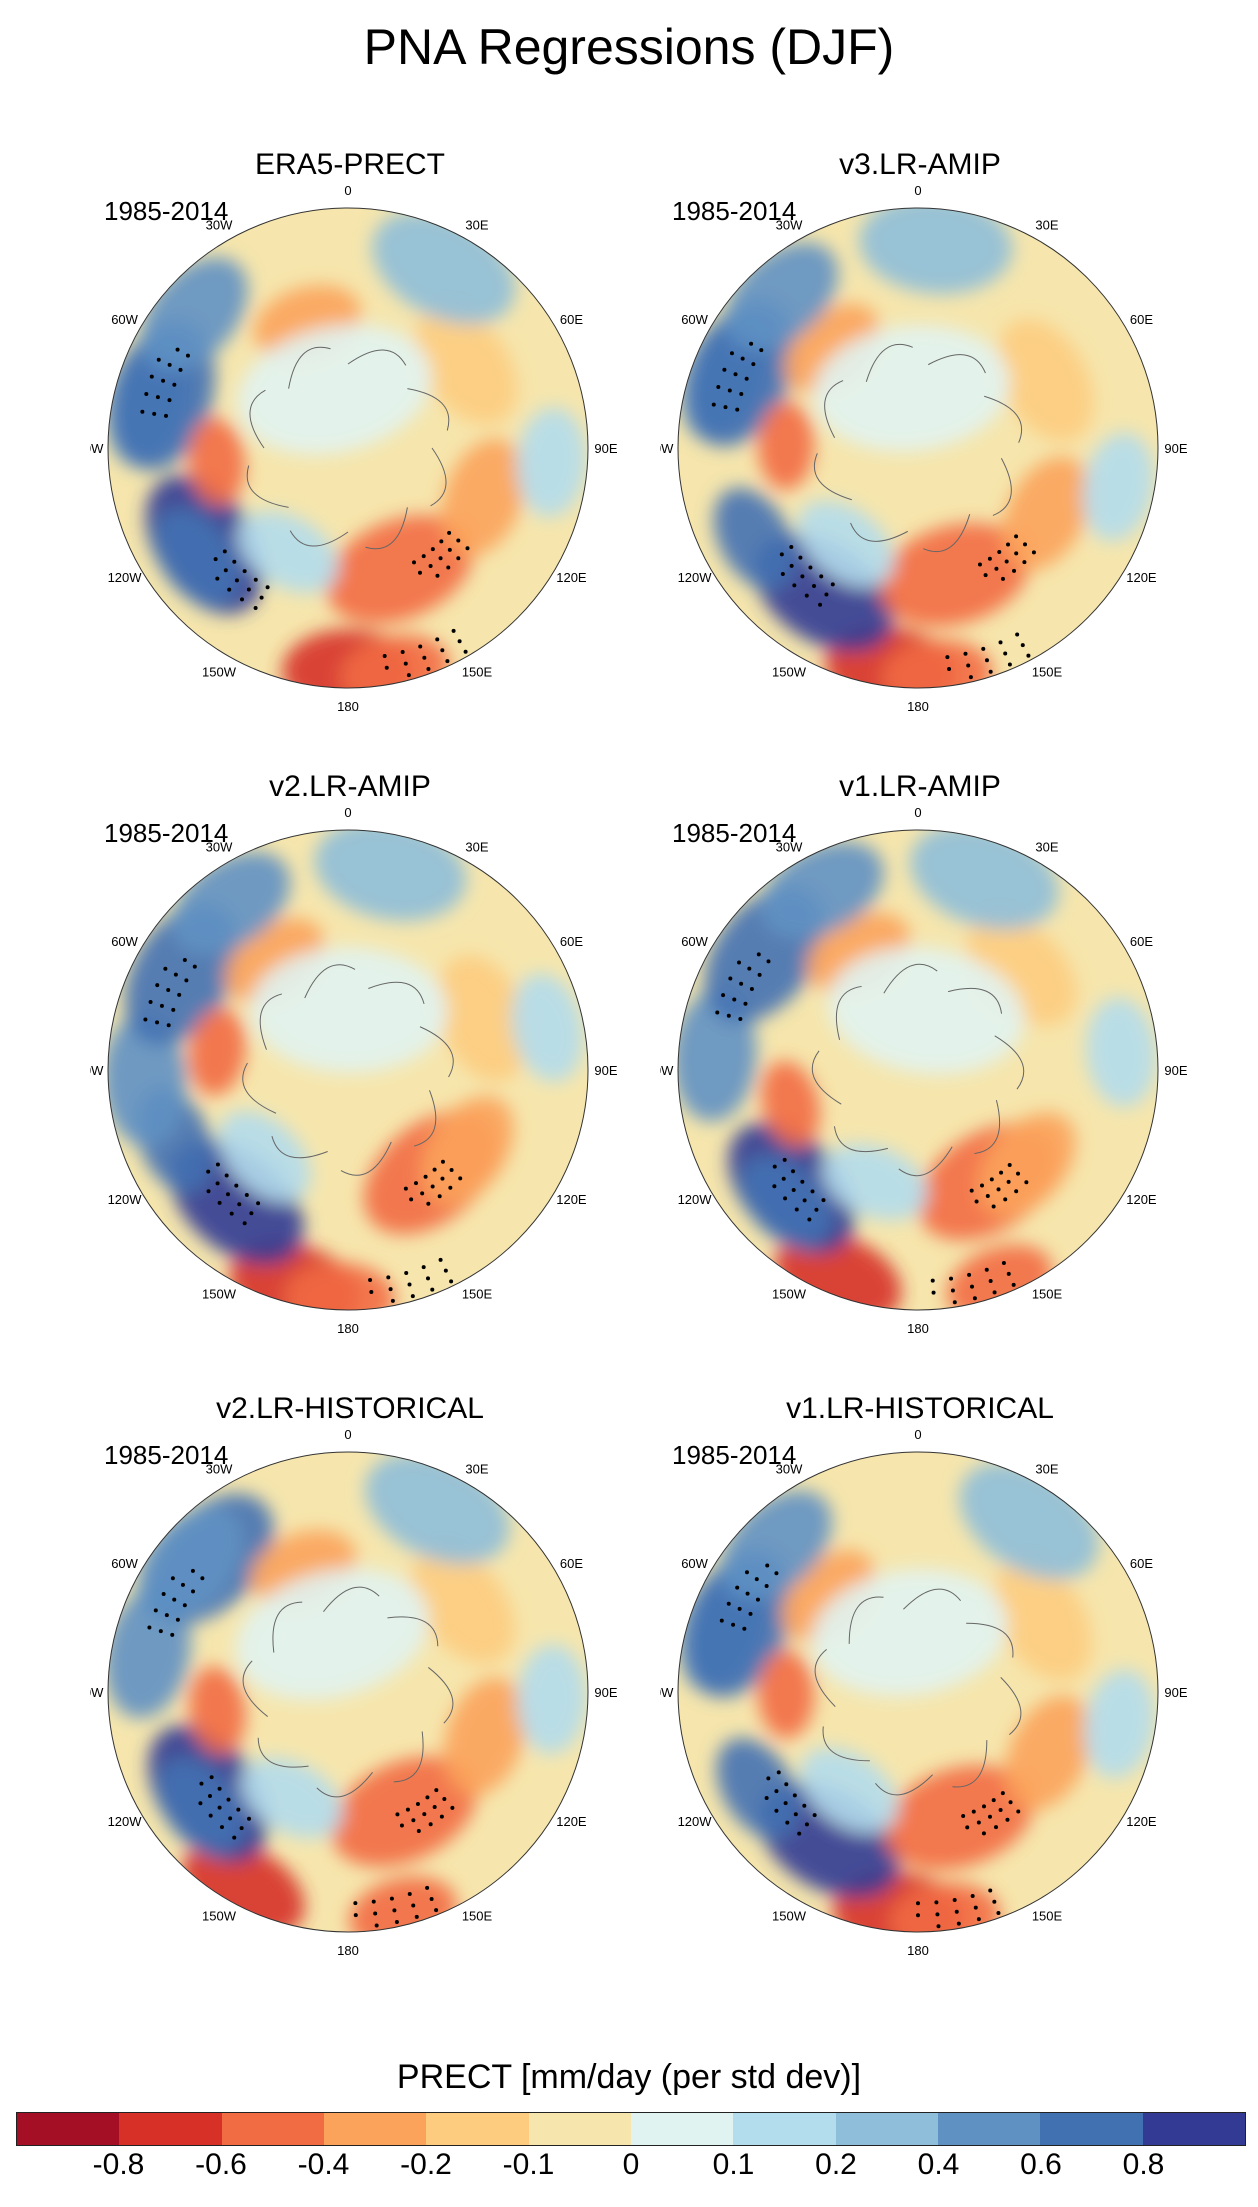 This screenshot has width=1258, height=2207. Describe the element at coordinates (477, 671) in the screenshot. I see `longitude-label: 150E` at that location.